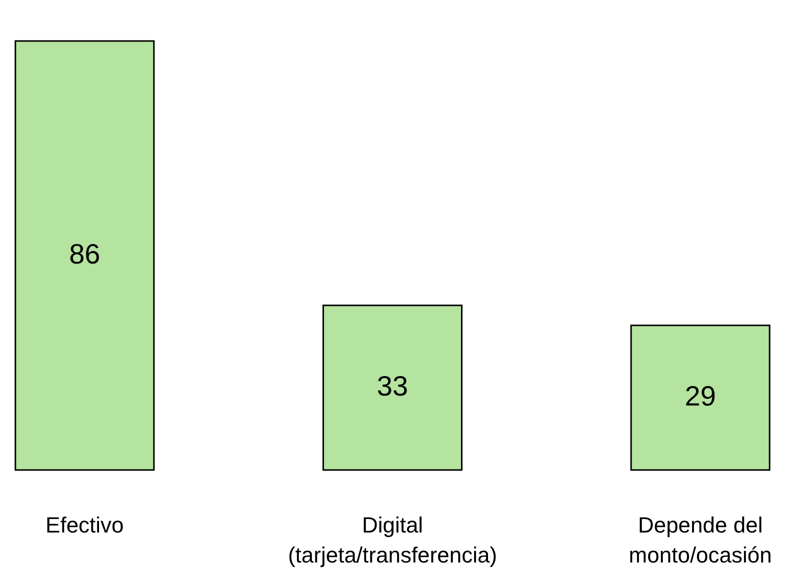 The image size is (795, 571). I want to click on data-label: 29, so click(700, 396).